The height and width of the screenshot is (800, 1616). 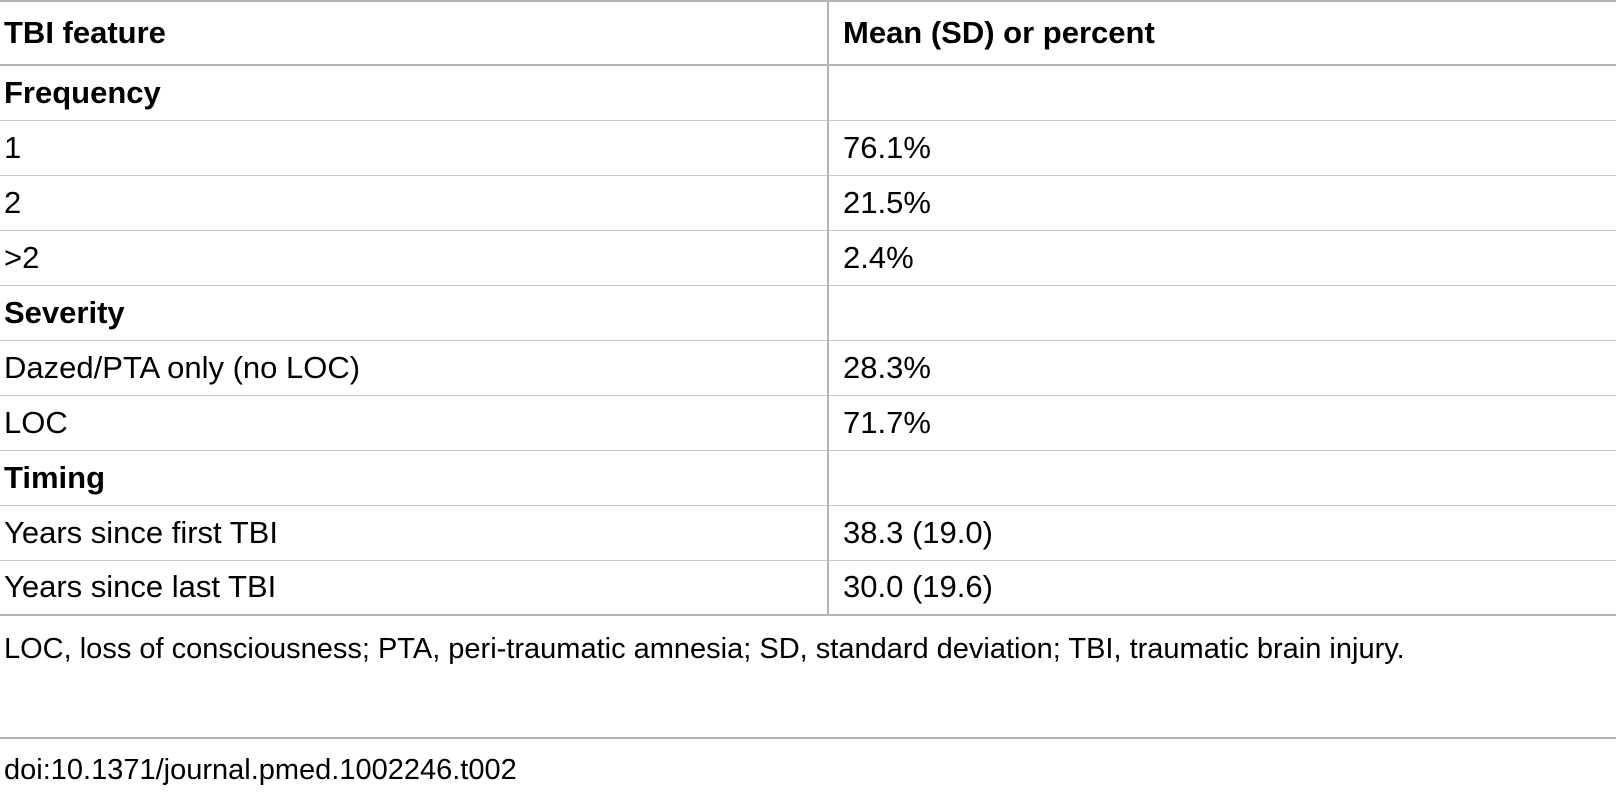 What do you see at coordinates (414, 148) in the screenshot?
I see `row-label: 1` at bounding box center [414, 148].